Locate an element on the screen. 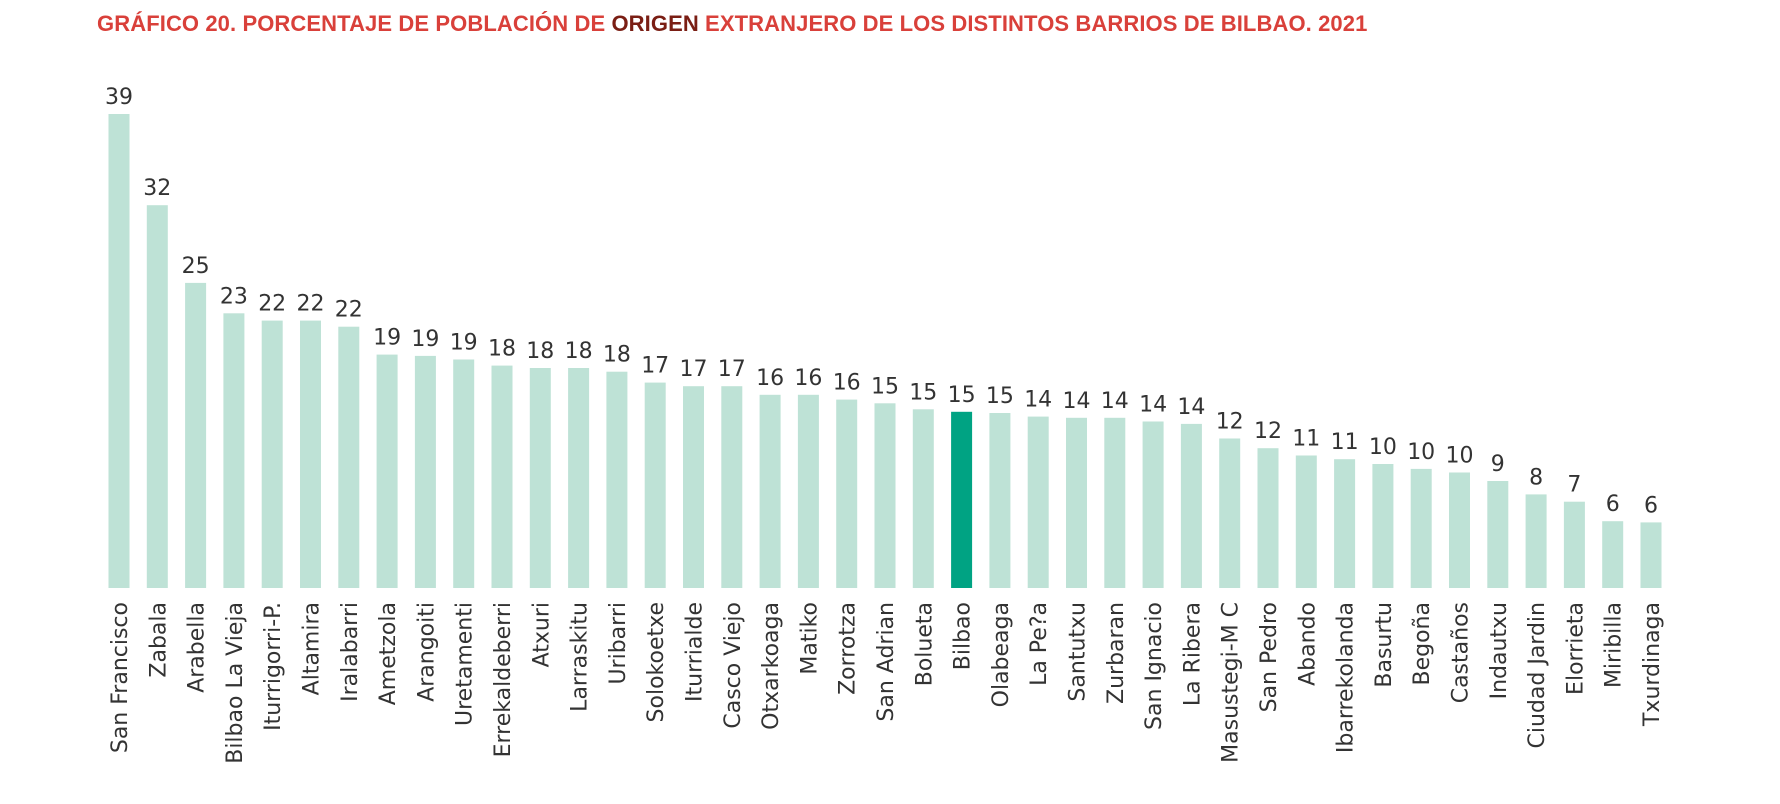 The height and width of the screenshot is (804, 1780). category-label-17: Otxarkoaga is located at coordinates (771, 666).